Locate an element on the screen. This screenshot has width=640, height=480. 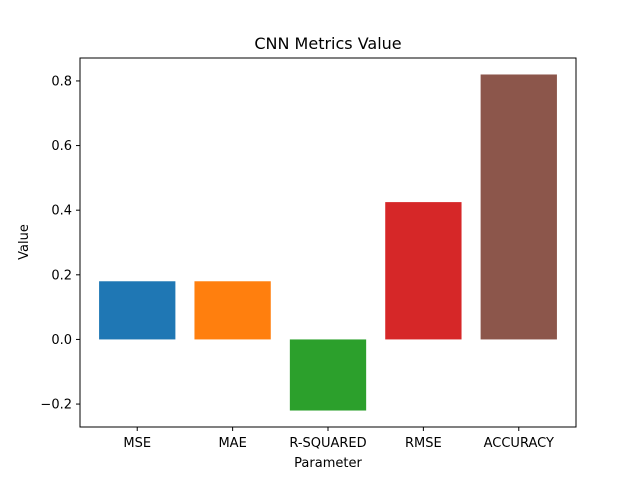
bar-accuracy is located at coordinates (518, 207).